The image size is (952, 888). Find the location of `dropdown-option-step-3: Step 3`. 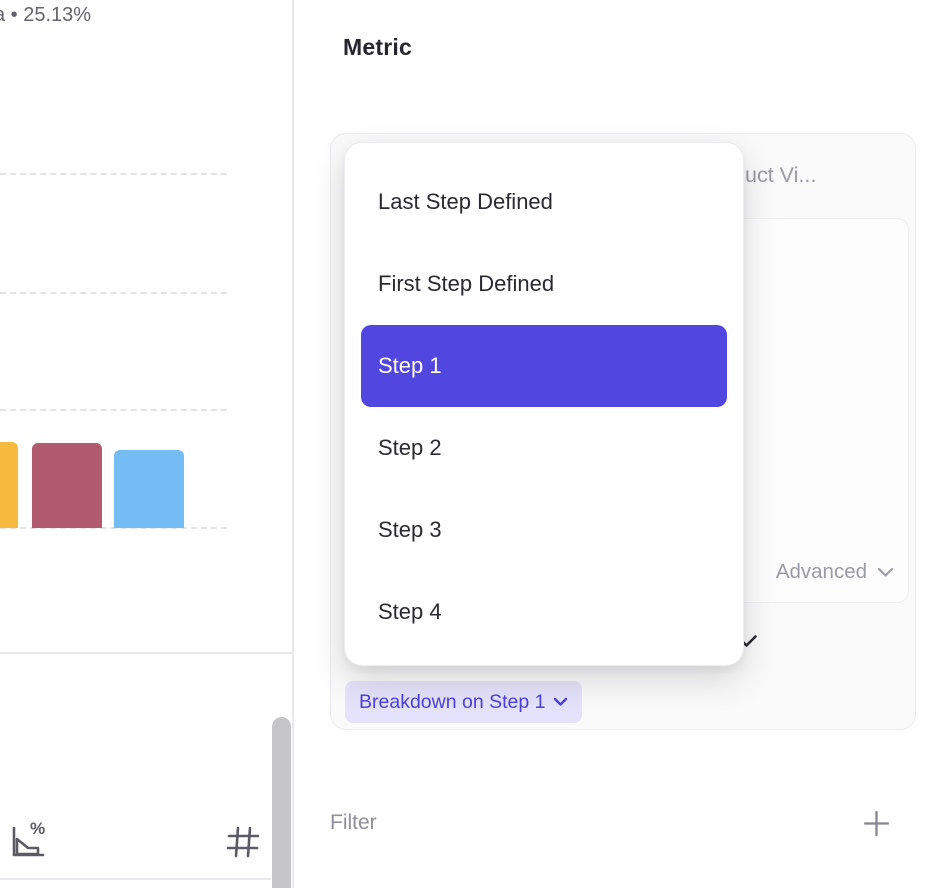

dropdown-option-step-3: Step 3 is located at coordinates (410, 529).